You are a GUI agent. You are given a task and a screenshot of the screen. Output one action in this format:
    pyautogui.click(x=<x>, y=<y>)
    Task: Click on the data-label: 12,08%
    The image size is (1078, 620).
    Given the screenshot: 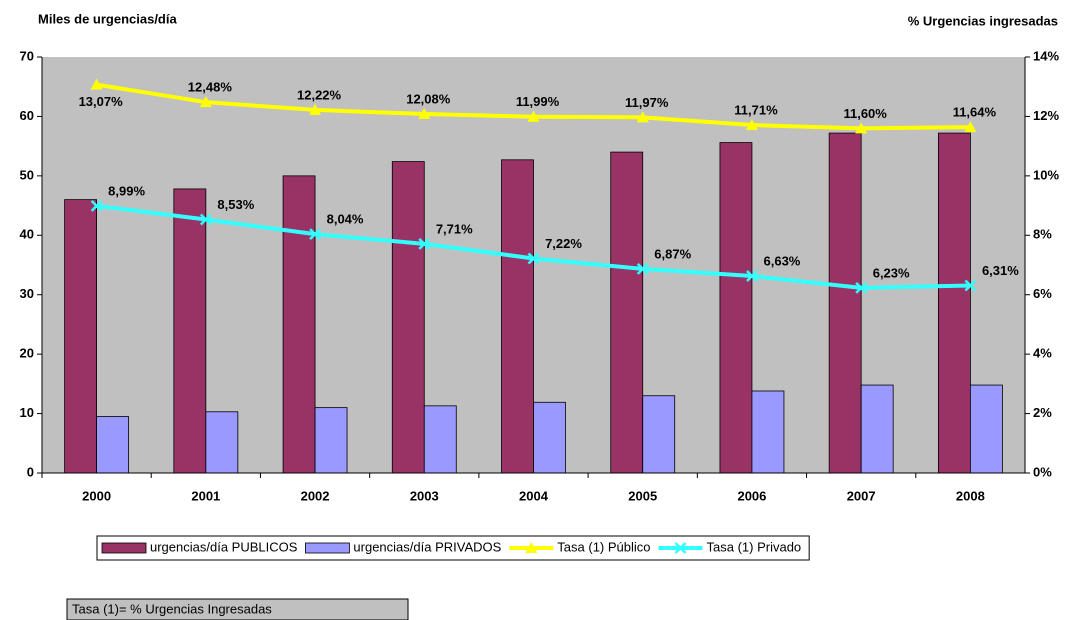 What is the action you would take?
    pyautogui.click(x=428, y=98)
    